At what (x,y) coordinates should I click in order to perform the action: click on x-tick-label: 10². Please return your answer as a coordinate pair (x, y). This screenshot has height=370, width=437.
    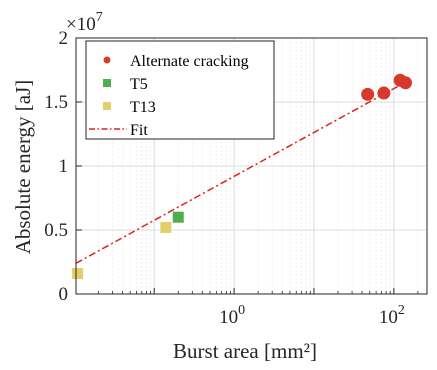
    Looking at the image, I should click on (392, 315).